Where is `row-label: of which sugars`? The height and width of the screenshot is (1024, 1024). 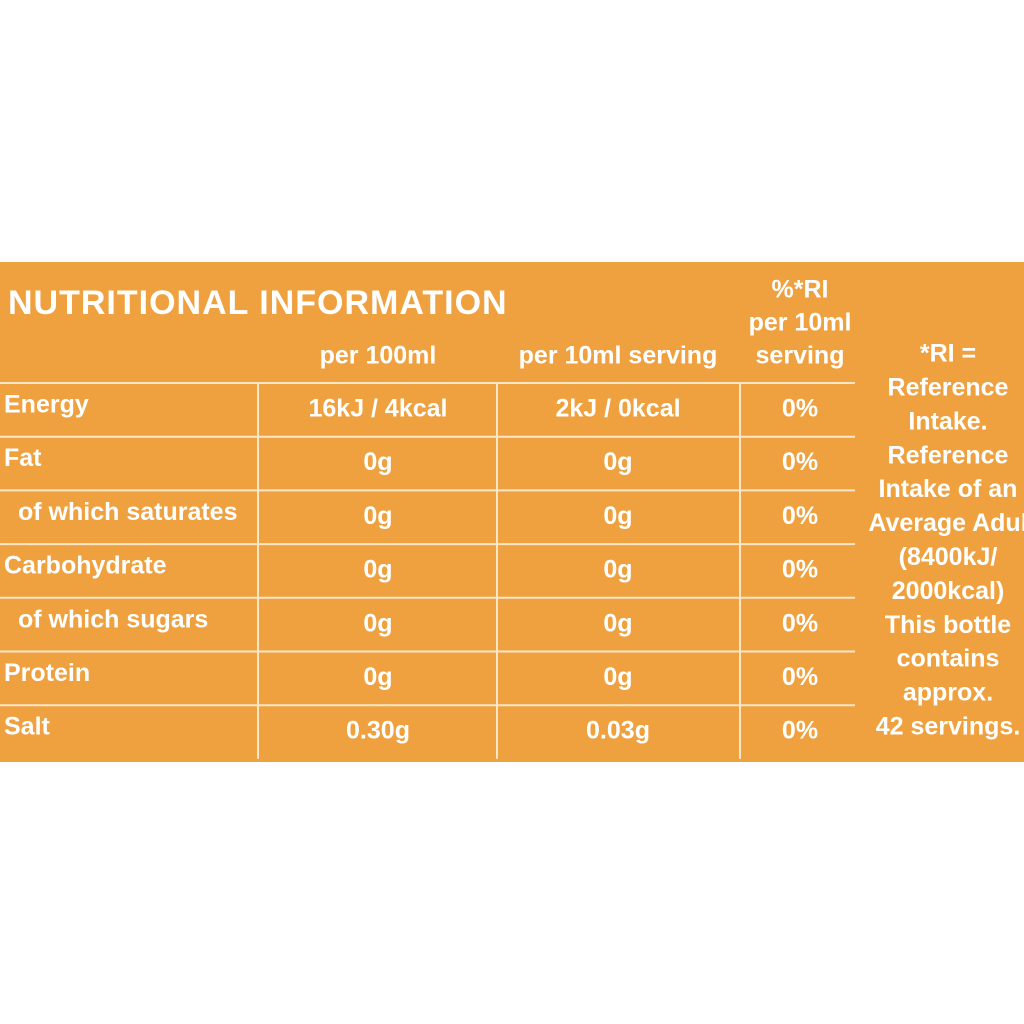
row-label: of which sugars is located at coordinates (113, 619).